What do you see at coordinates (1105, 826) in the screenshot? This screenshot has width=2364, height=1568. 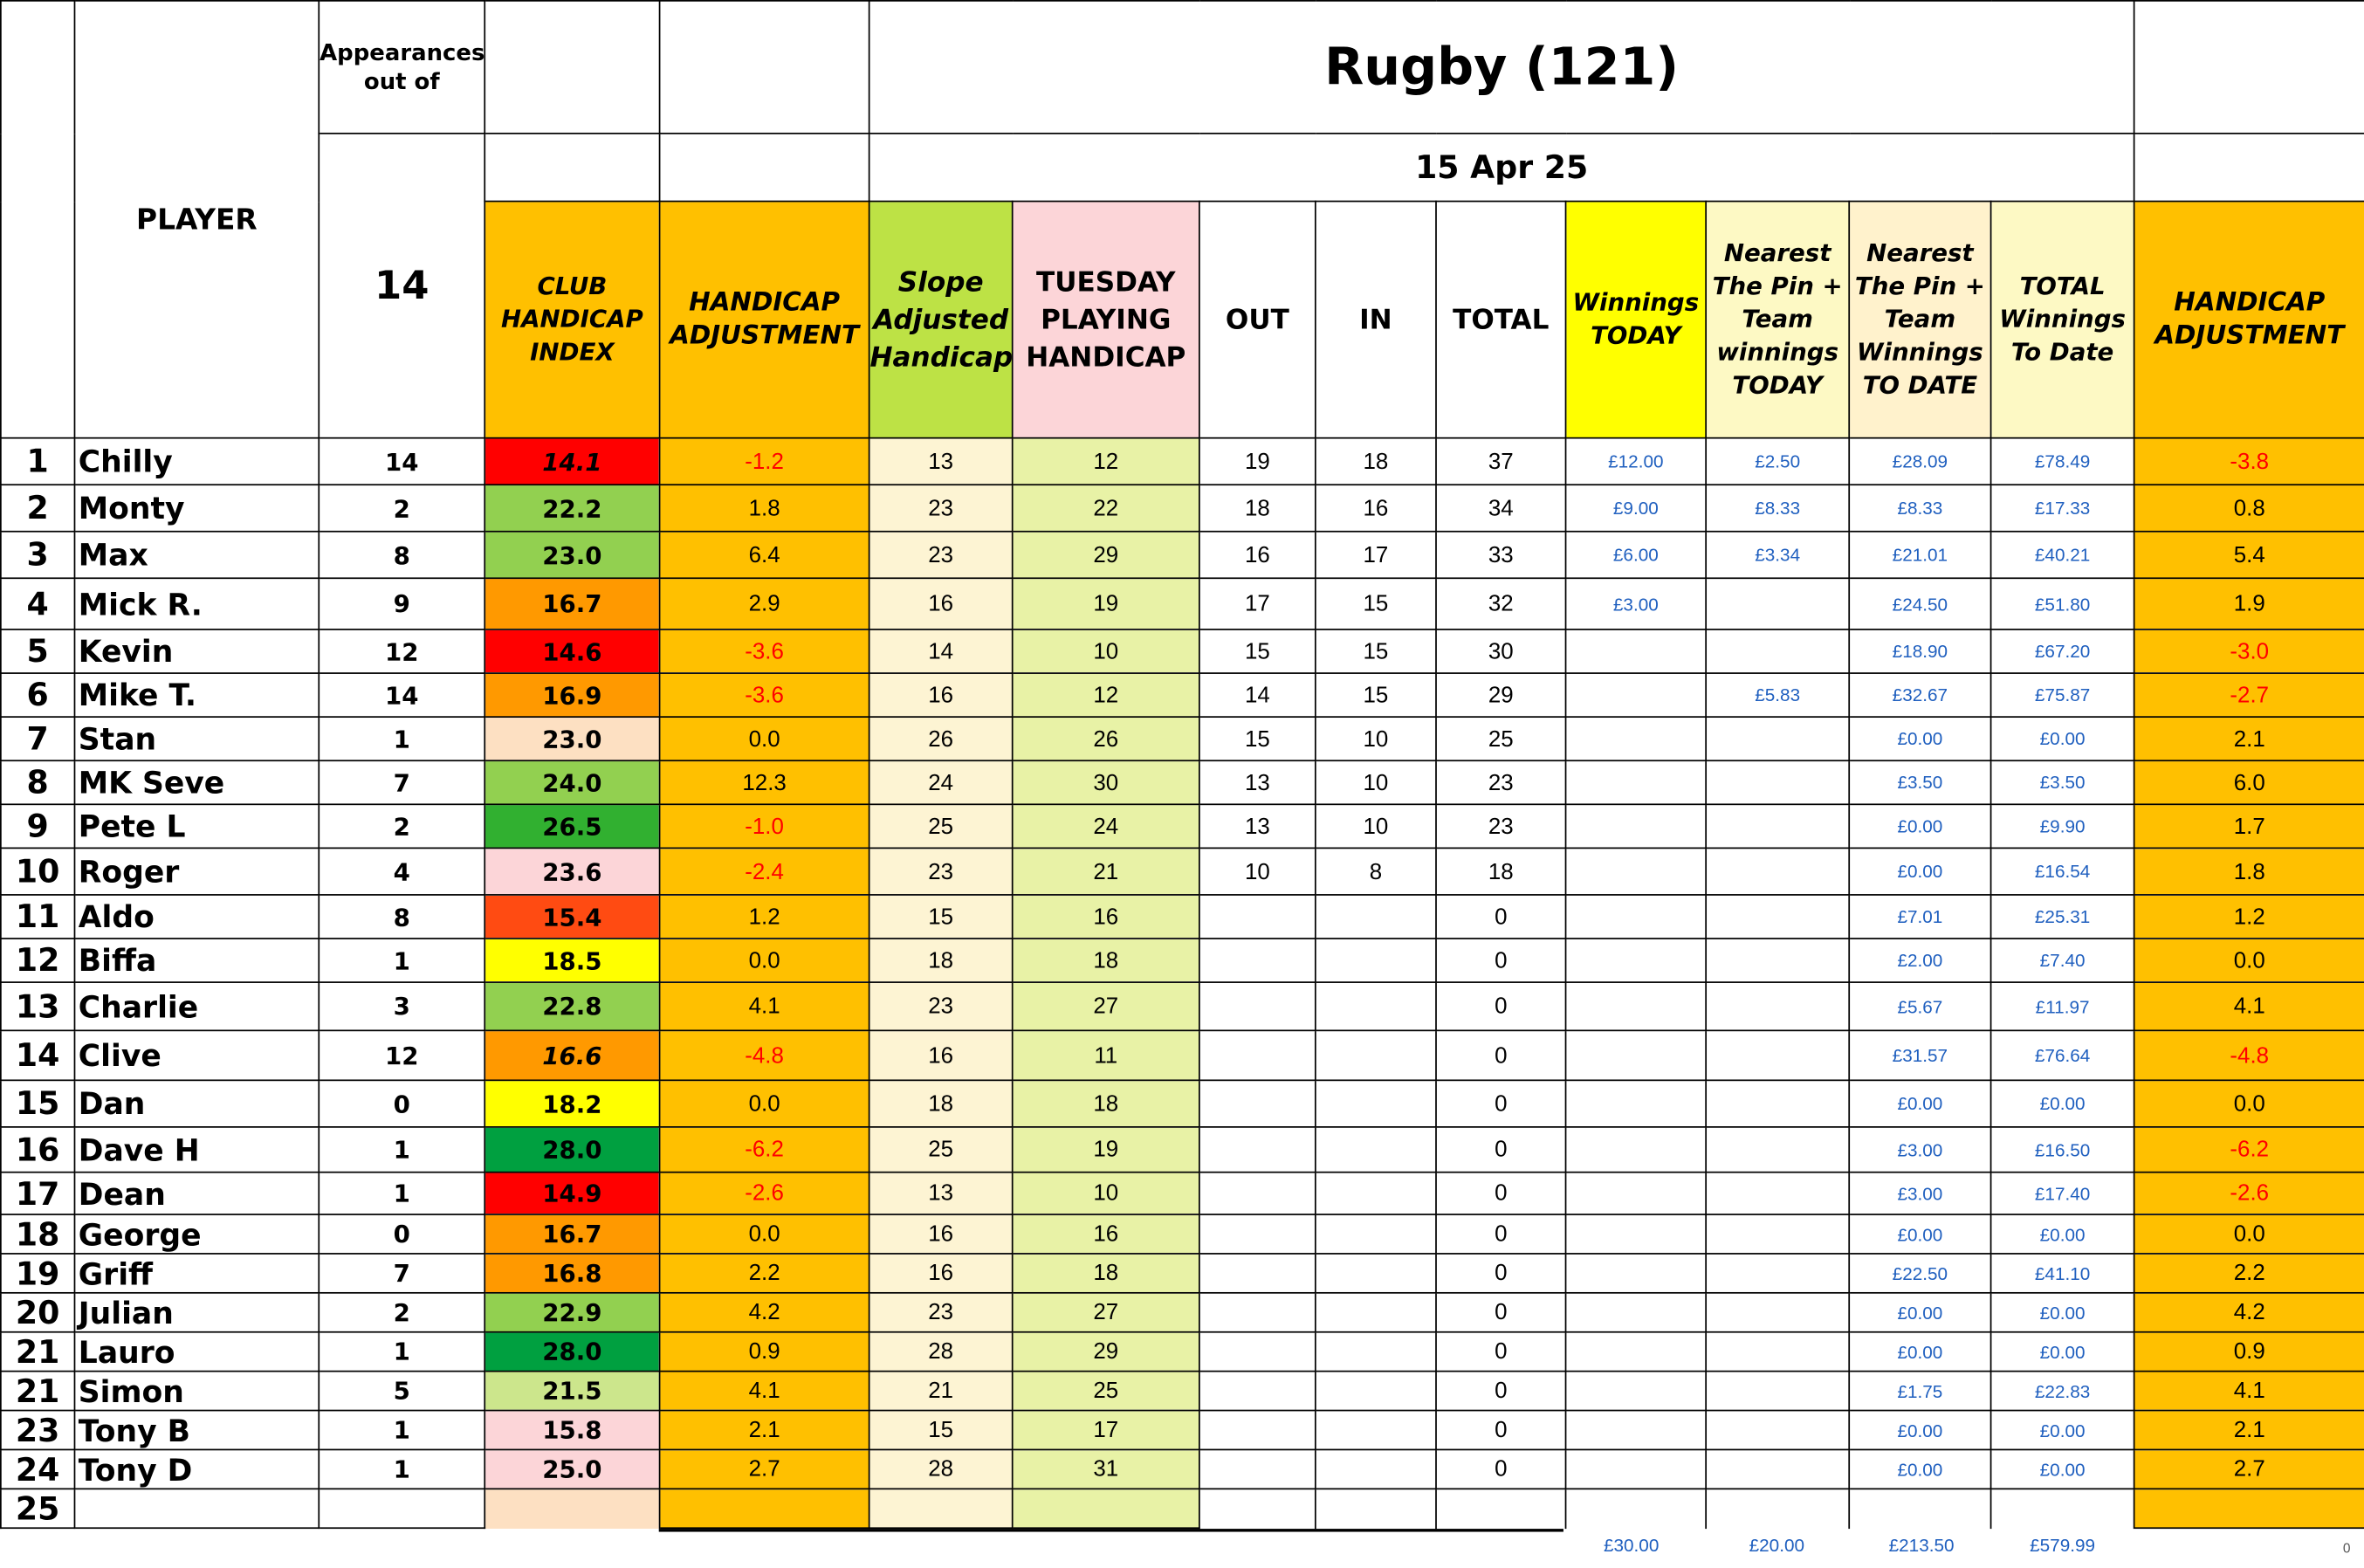 I see `tuesday-playing-handicap-cell: 24` at bounding box center [1105, 826].